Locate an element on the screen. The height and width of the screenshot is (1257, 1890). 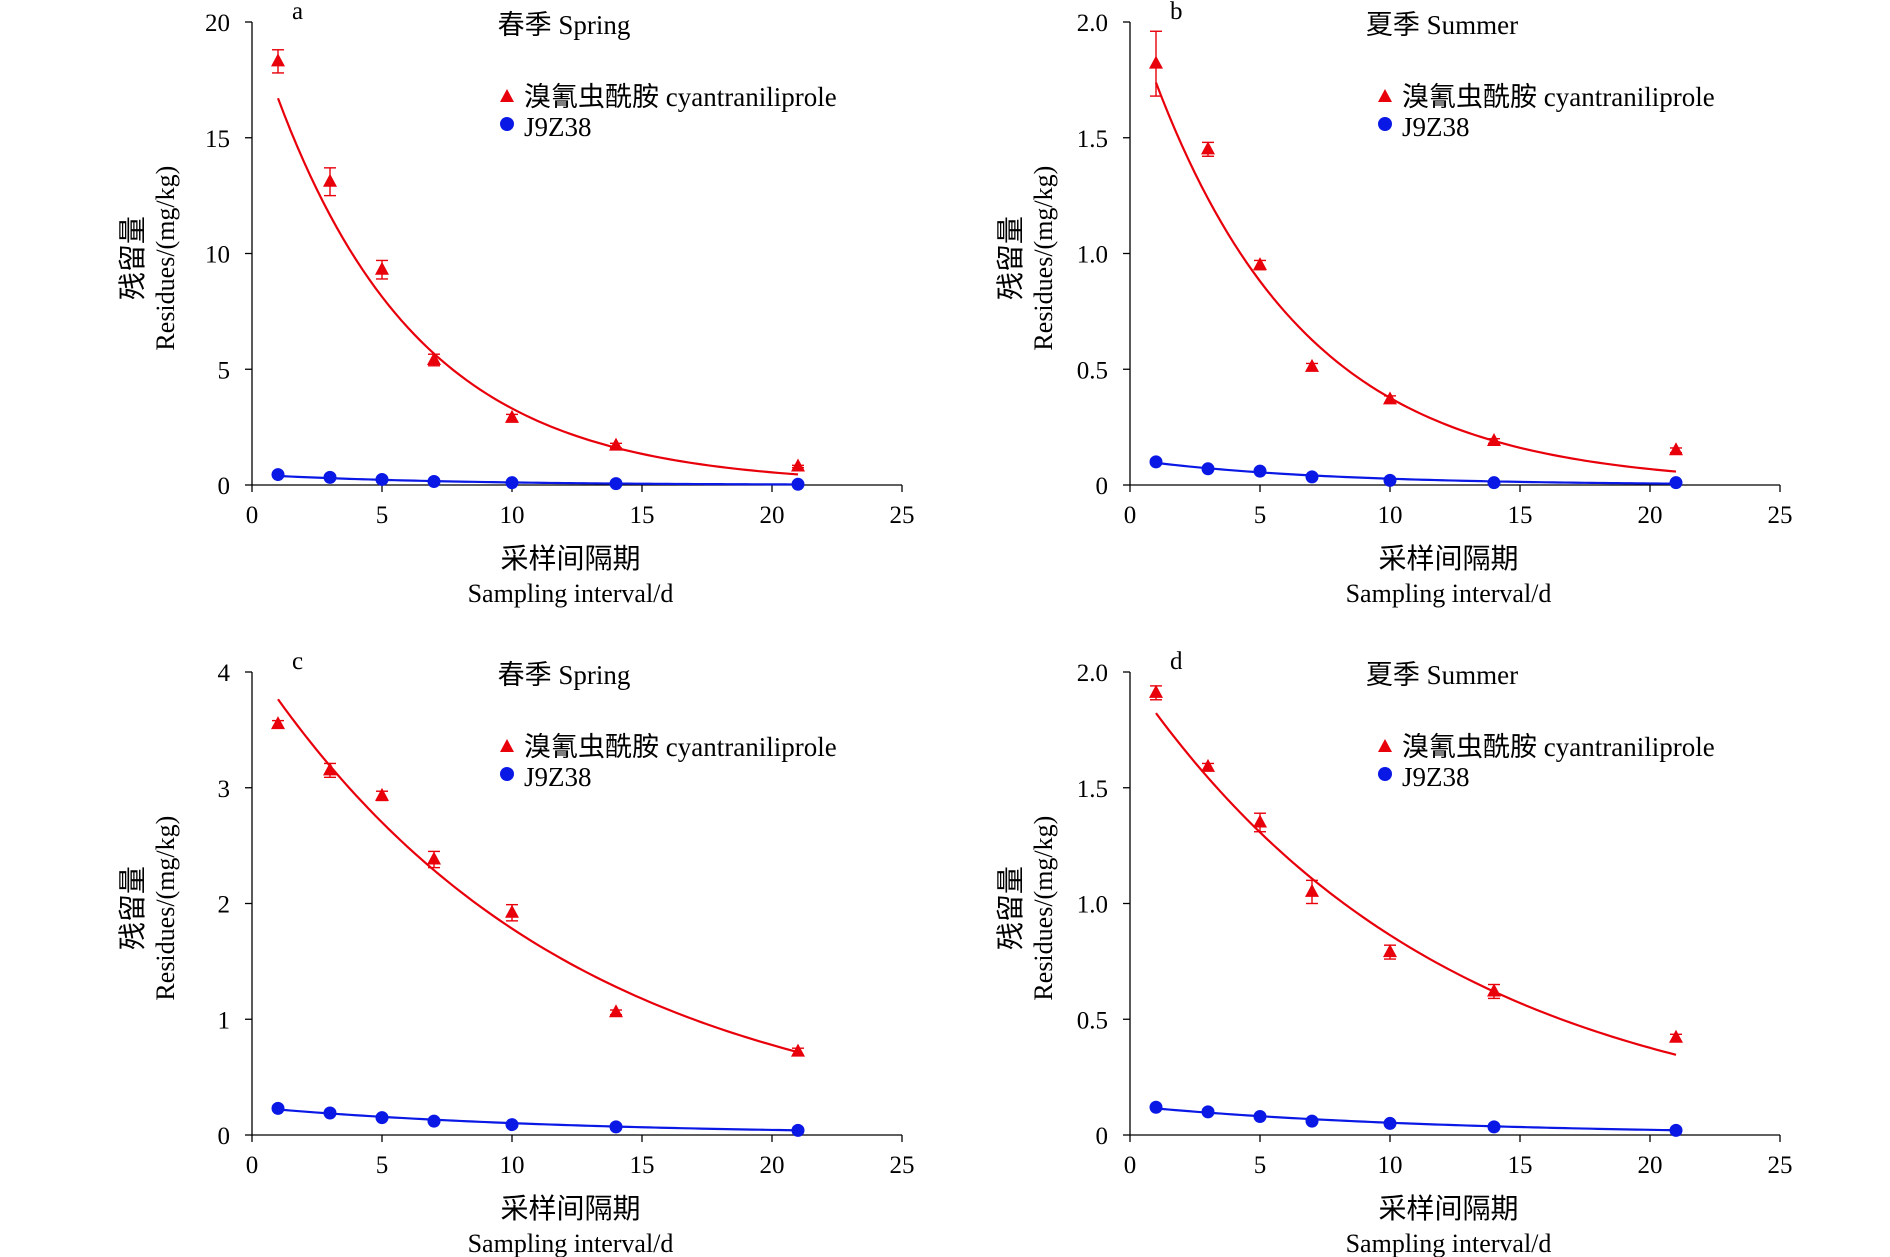
y-tick-label: 2 is located at coordinates (224, 905).